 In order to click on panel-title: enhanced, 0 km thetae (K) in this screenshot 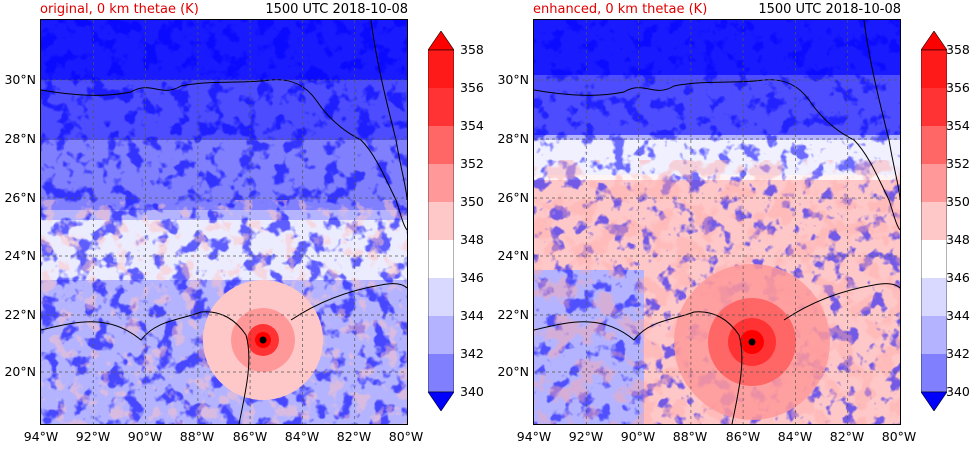, I will do `click(620, 9)`.